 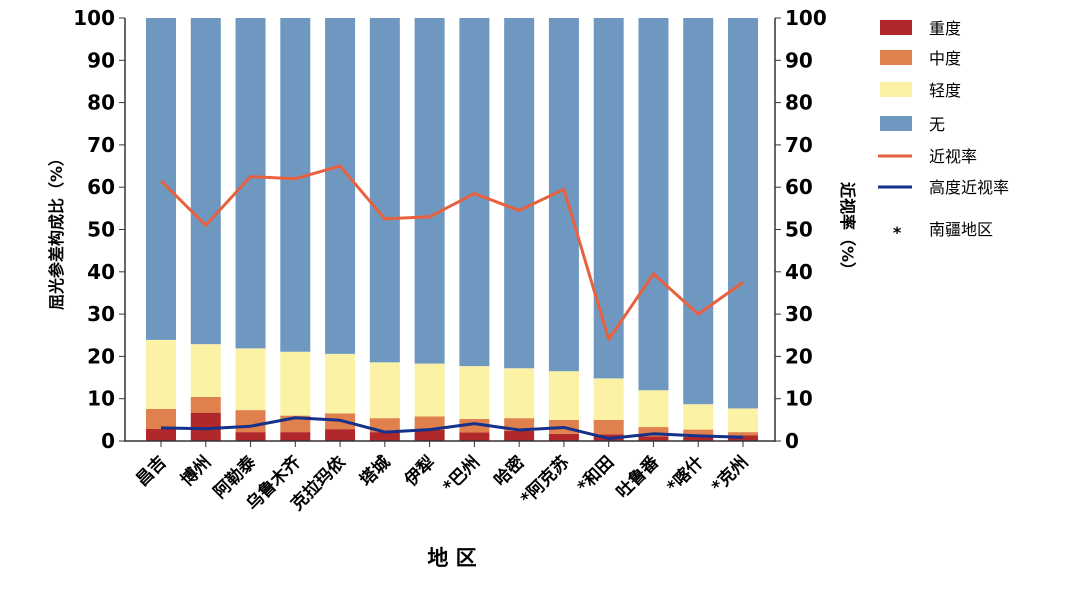 What do you see at coordinates (896, 123) in the screenshot?
I see `legend-swatch-无` at bounding box center [896, 123].